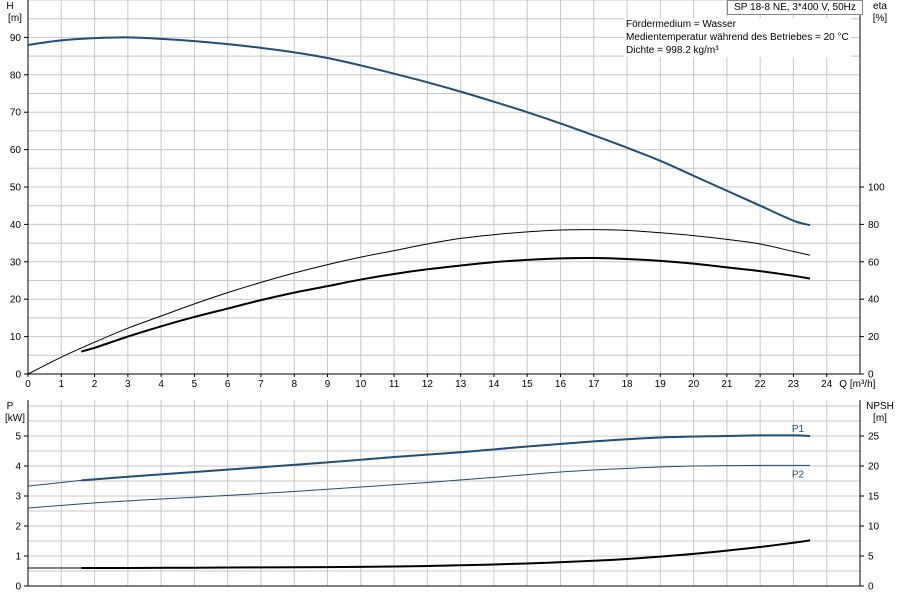 This screenshot has width=900, height=600. Describe the element at coordinates (361, 384) in the screenshot. I see `x-tick-label: 10` at that location.